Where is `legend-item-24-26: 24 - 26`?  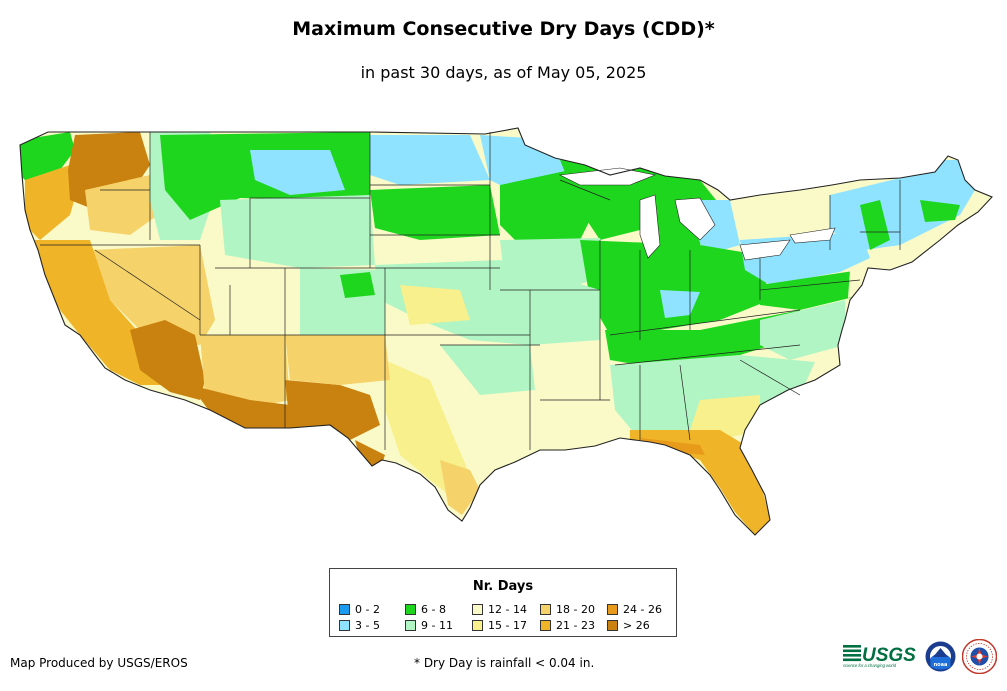 legend-item-24-26: 24 - 26 is located at coordinates (634, 610).